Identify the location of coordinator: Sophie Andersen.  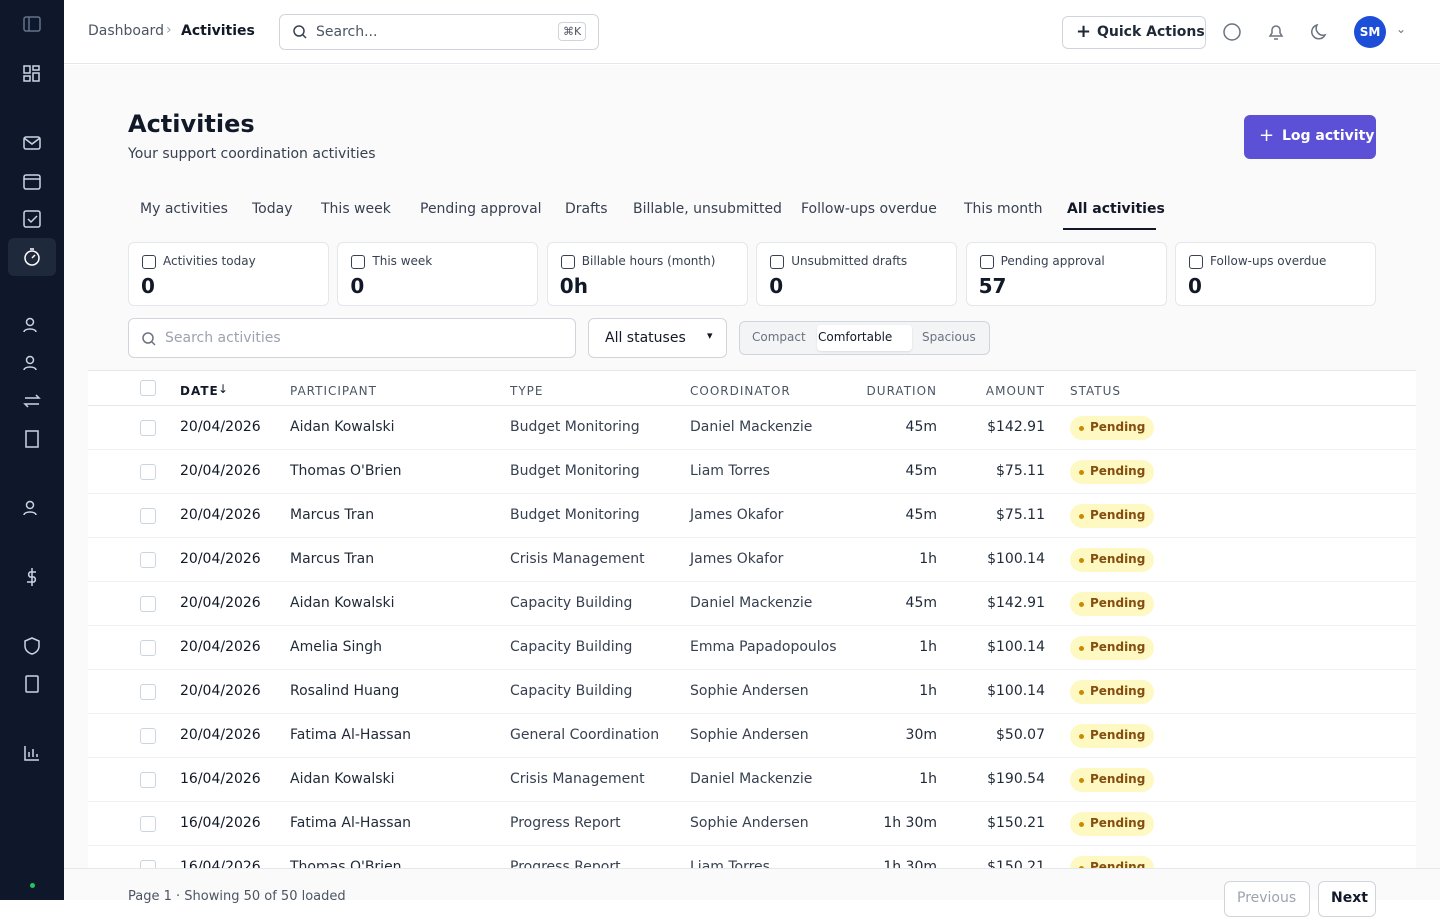
(749, 735).